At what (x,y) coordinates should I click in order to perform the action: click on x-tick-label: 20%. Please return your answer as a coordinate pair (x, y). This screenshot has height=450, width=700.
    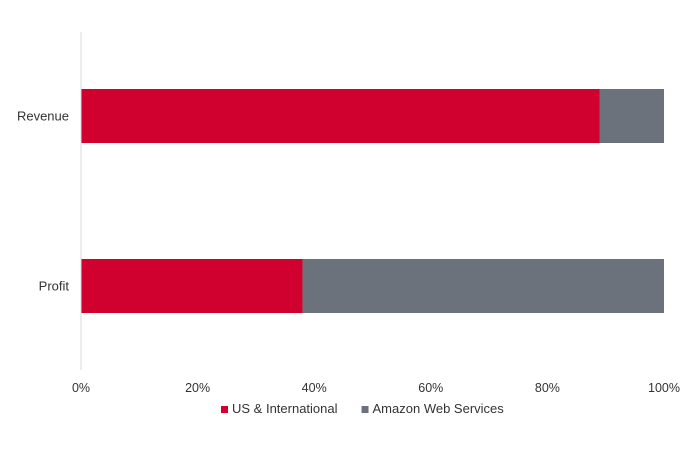
    Looking at the image, I should click on (197, 388).